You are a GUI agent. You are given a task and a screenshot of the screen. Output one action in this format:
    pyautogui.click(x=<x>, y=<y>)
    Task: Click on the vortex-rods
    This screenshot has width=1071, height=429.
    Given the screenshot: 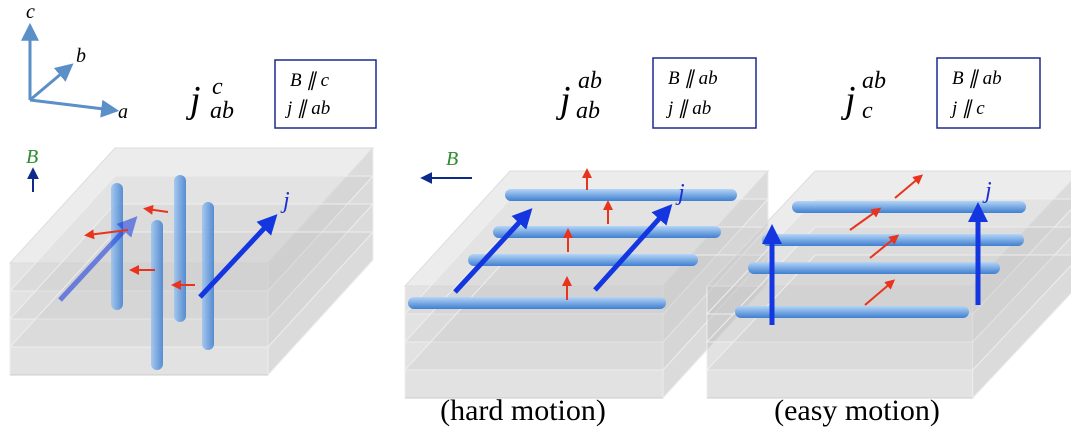 What is the action you would take?
    pyautogui.click(x=572, y=249)
    